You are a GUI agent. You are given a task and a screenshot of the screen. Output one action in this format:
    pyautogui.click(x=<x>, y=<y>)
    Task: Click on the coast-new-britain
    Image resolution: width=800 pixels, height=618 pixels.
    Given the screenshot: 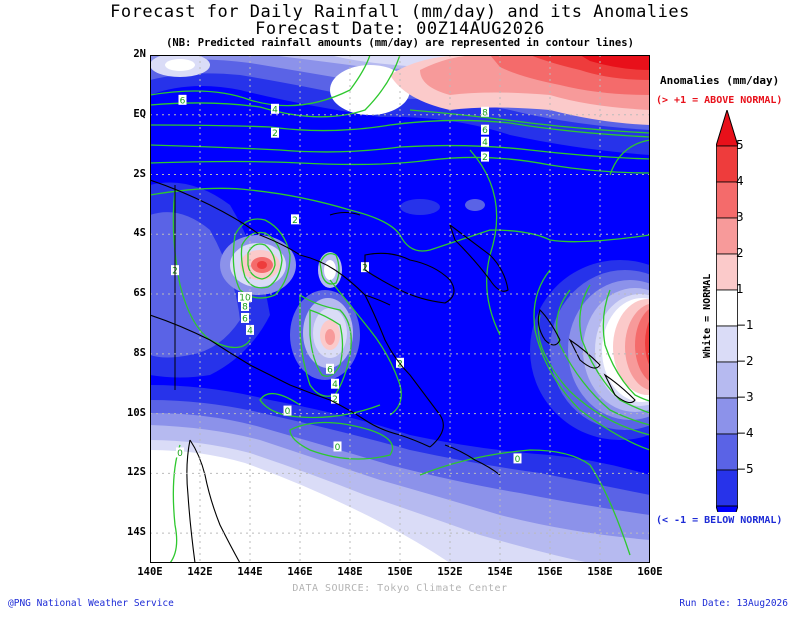 What is the action you would take?
    pyautogui.click(x=409, y=278)
    